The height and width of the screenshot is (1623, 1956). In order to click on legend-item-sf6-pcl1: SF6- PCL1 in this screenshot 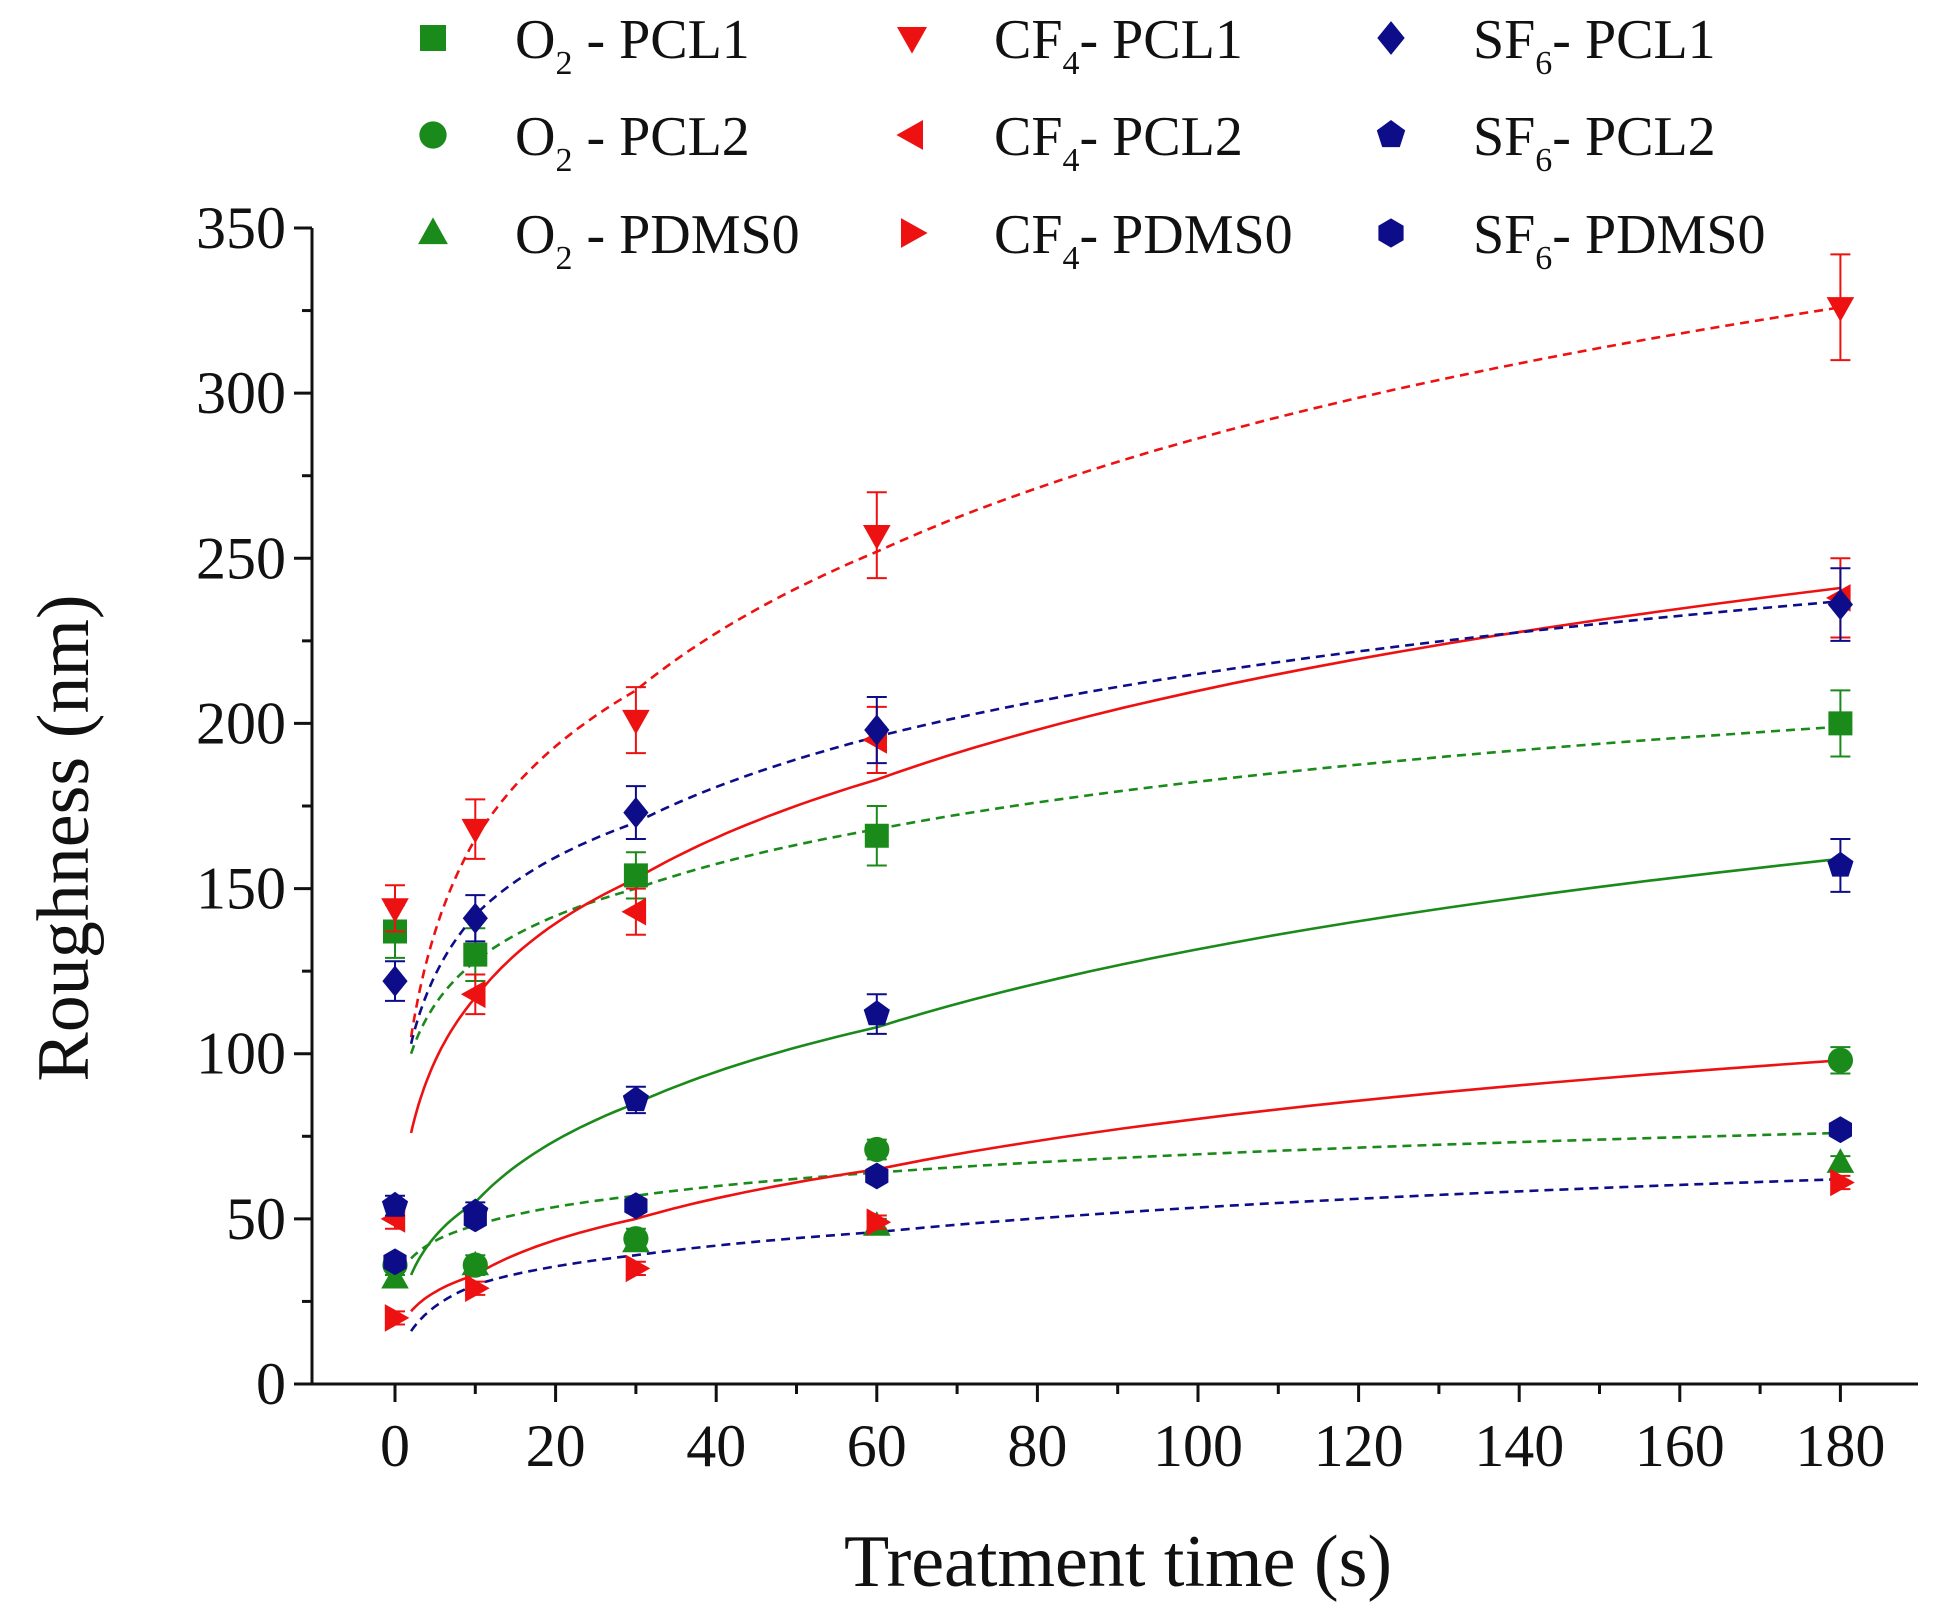, I will do `click(1546, 45)`.